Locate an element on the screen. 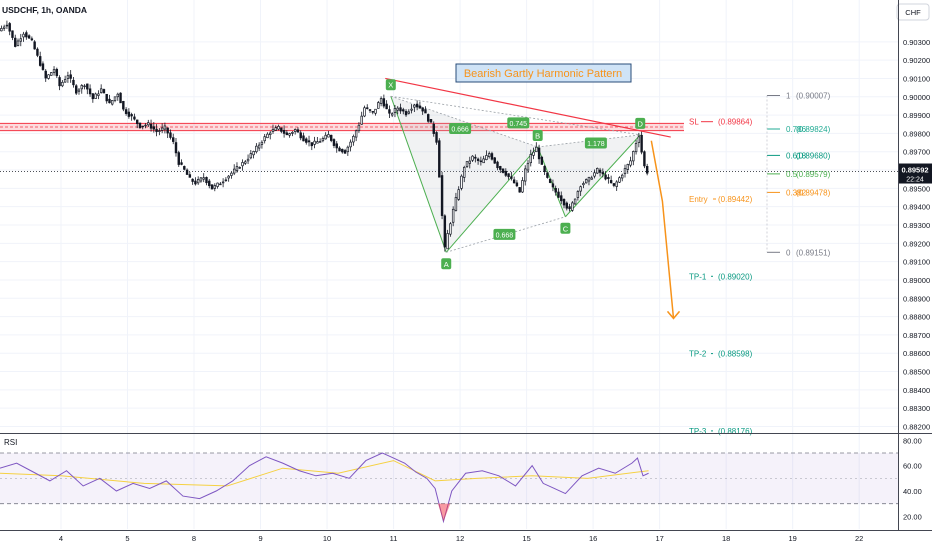 The image size is (932, 550). current-price-value: 0.89592 is located at coordinates (914, 170).